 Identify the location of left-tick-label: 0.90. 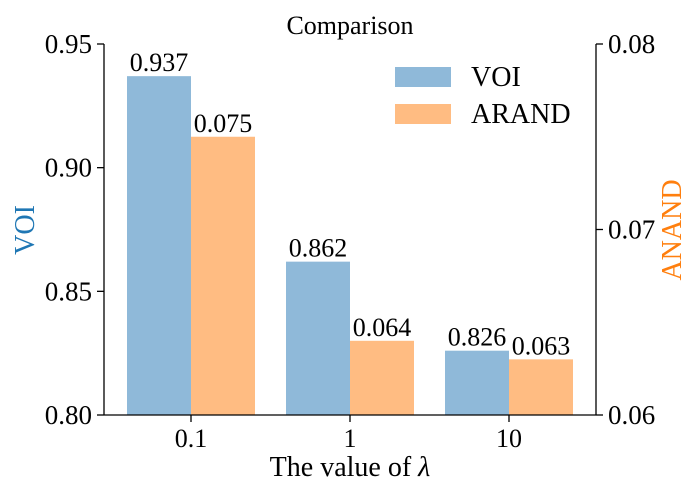
(68, 168).